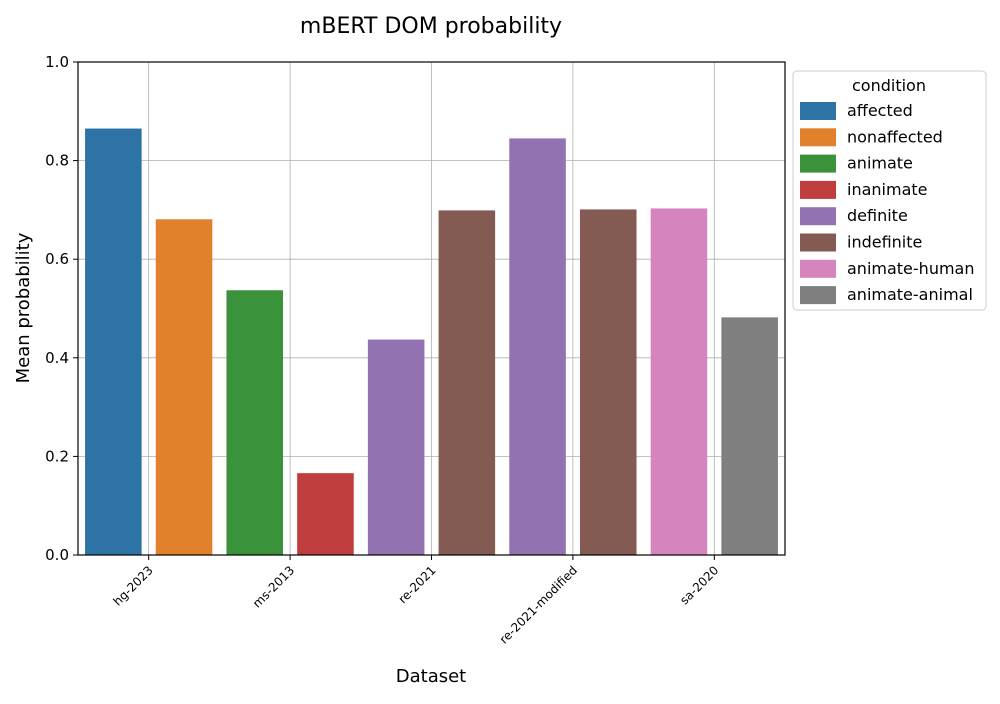 This screenshot has height=704, width=1000. I want to click on legend-swatch-definite, so click(818, 216).